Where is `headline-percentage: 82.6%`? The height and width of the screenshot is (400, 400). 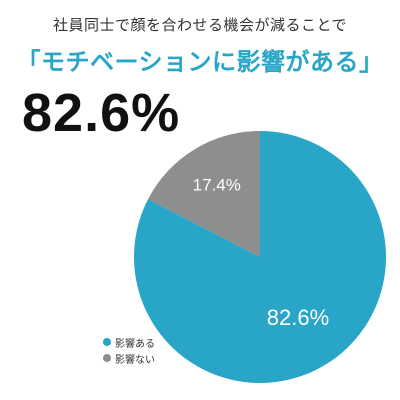
headline-percentage: 82.6% is located at coordinates (101, 113).